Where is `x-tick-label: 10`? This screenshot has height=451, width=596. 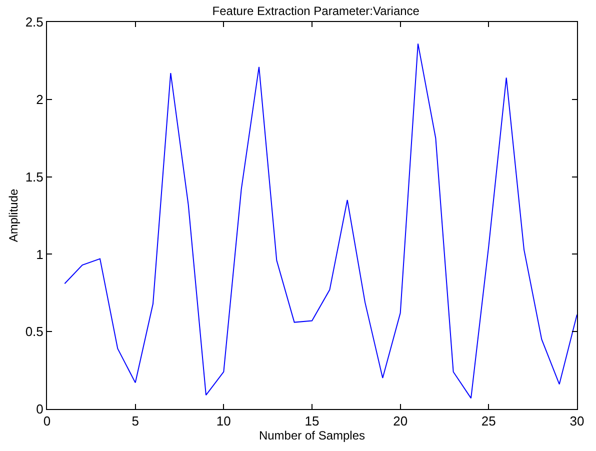
x-tick-label: 10 is located at coordinates (223, 421).